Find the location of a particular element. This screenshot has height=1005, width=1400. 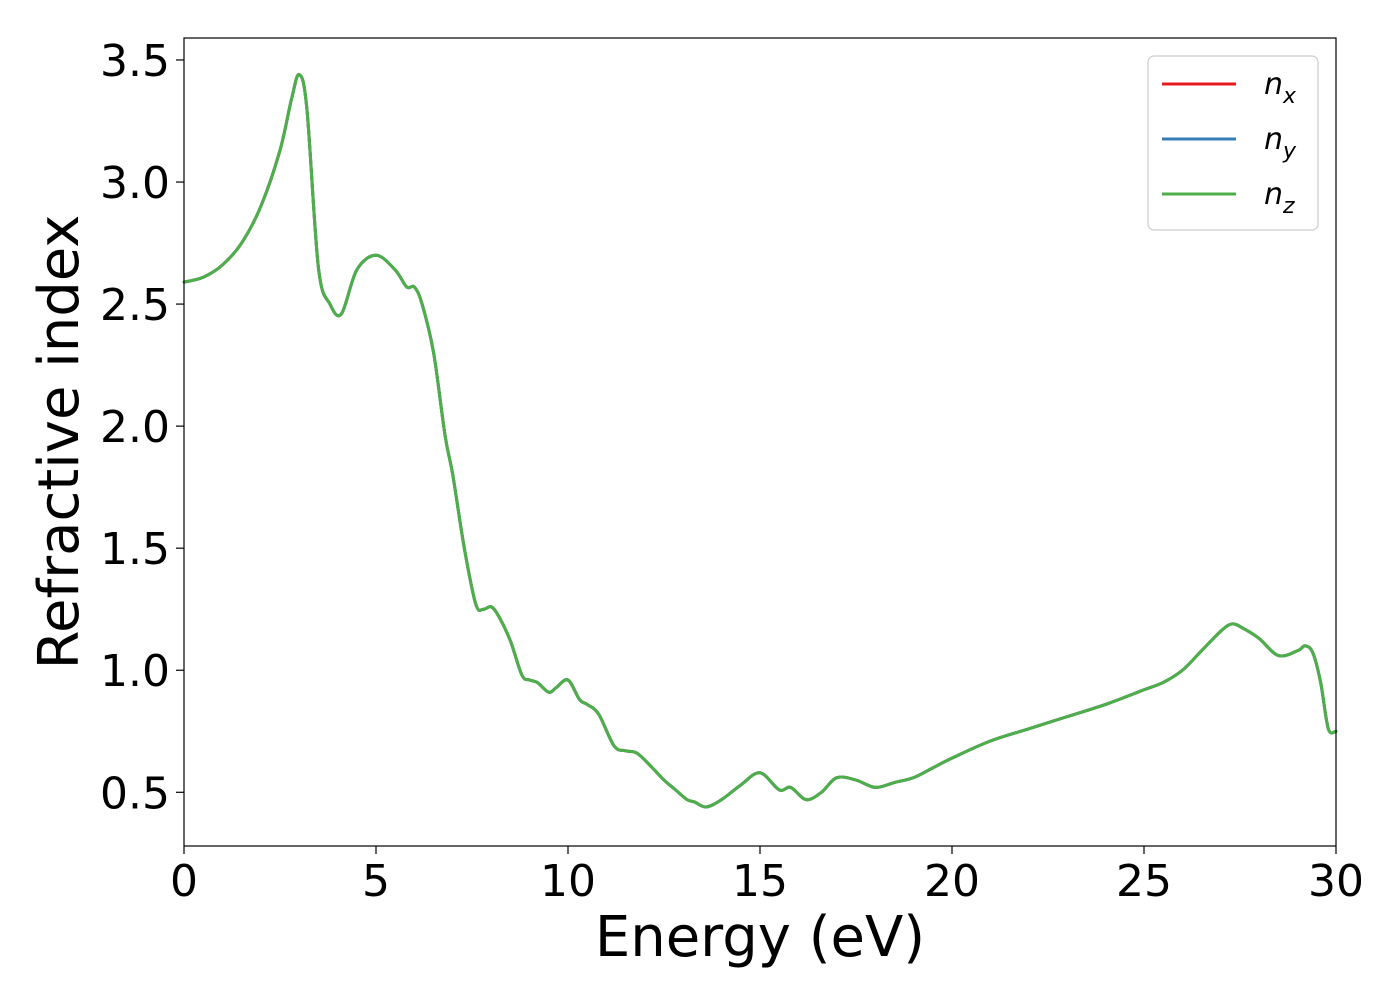

x-tick-label: 15 is located at coordinates (760, 881).